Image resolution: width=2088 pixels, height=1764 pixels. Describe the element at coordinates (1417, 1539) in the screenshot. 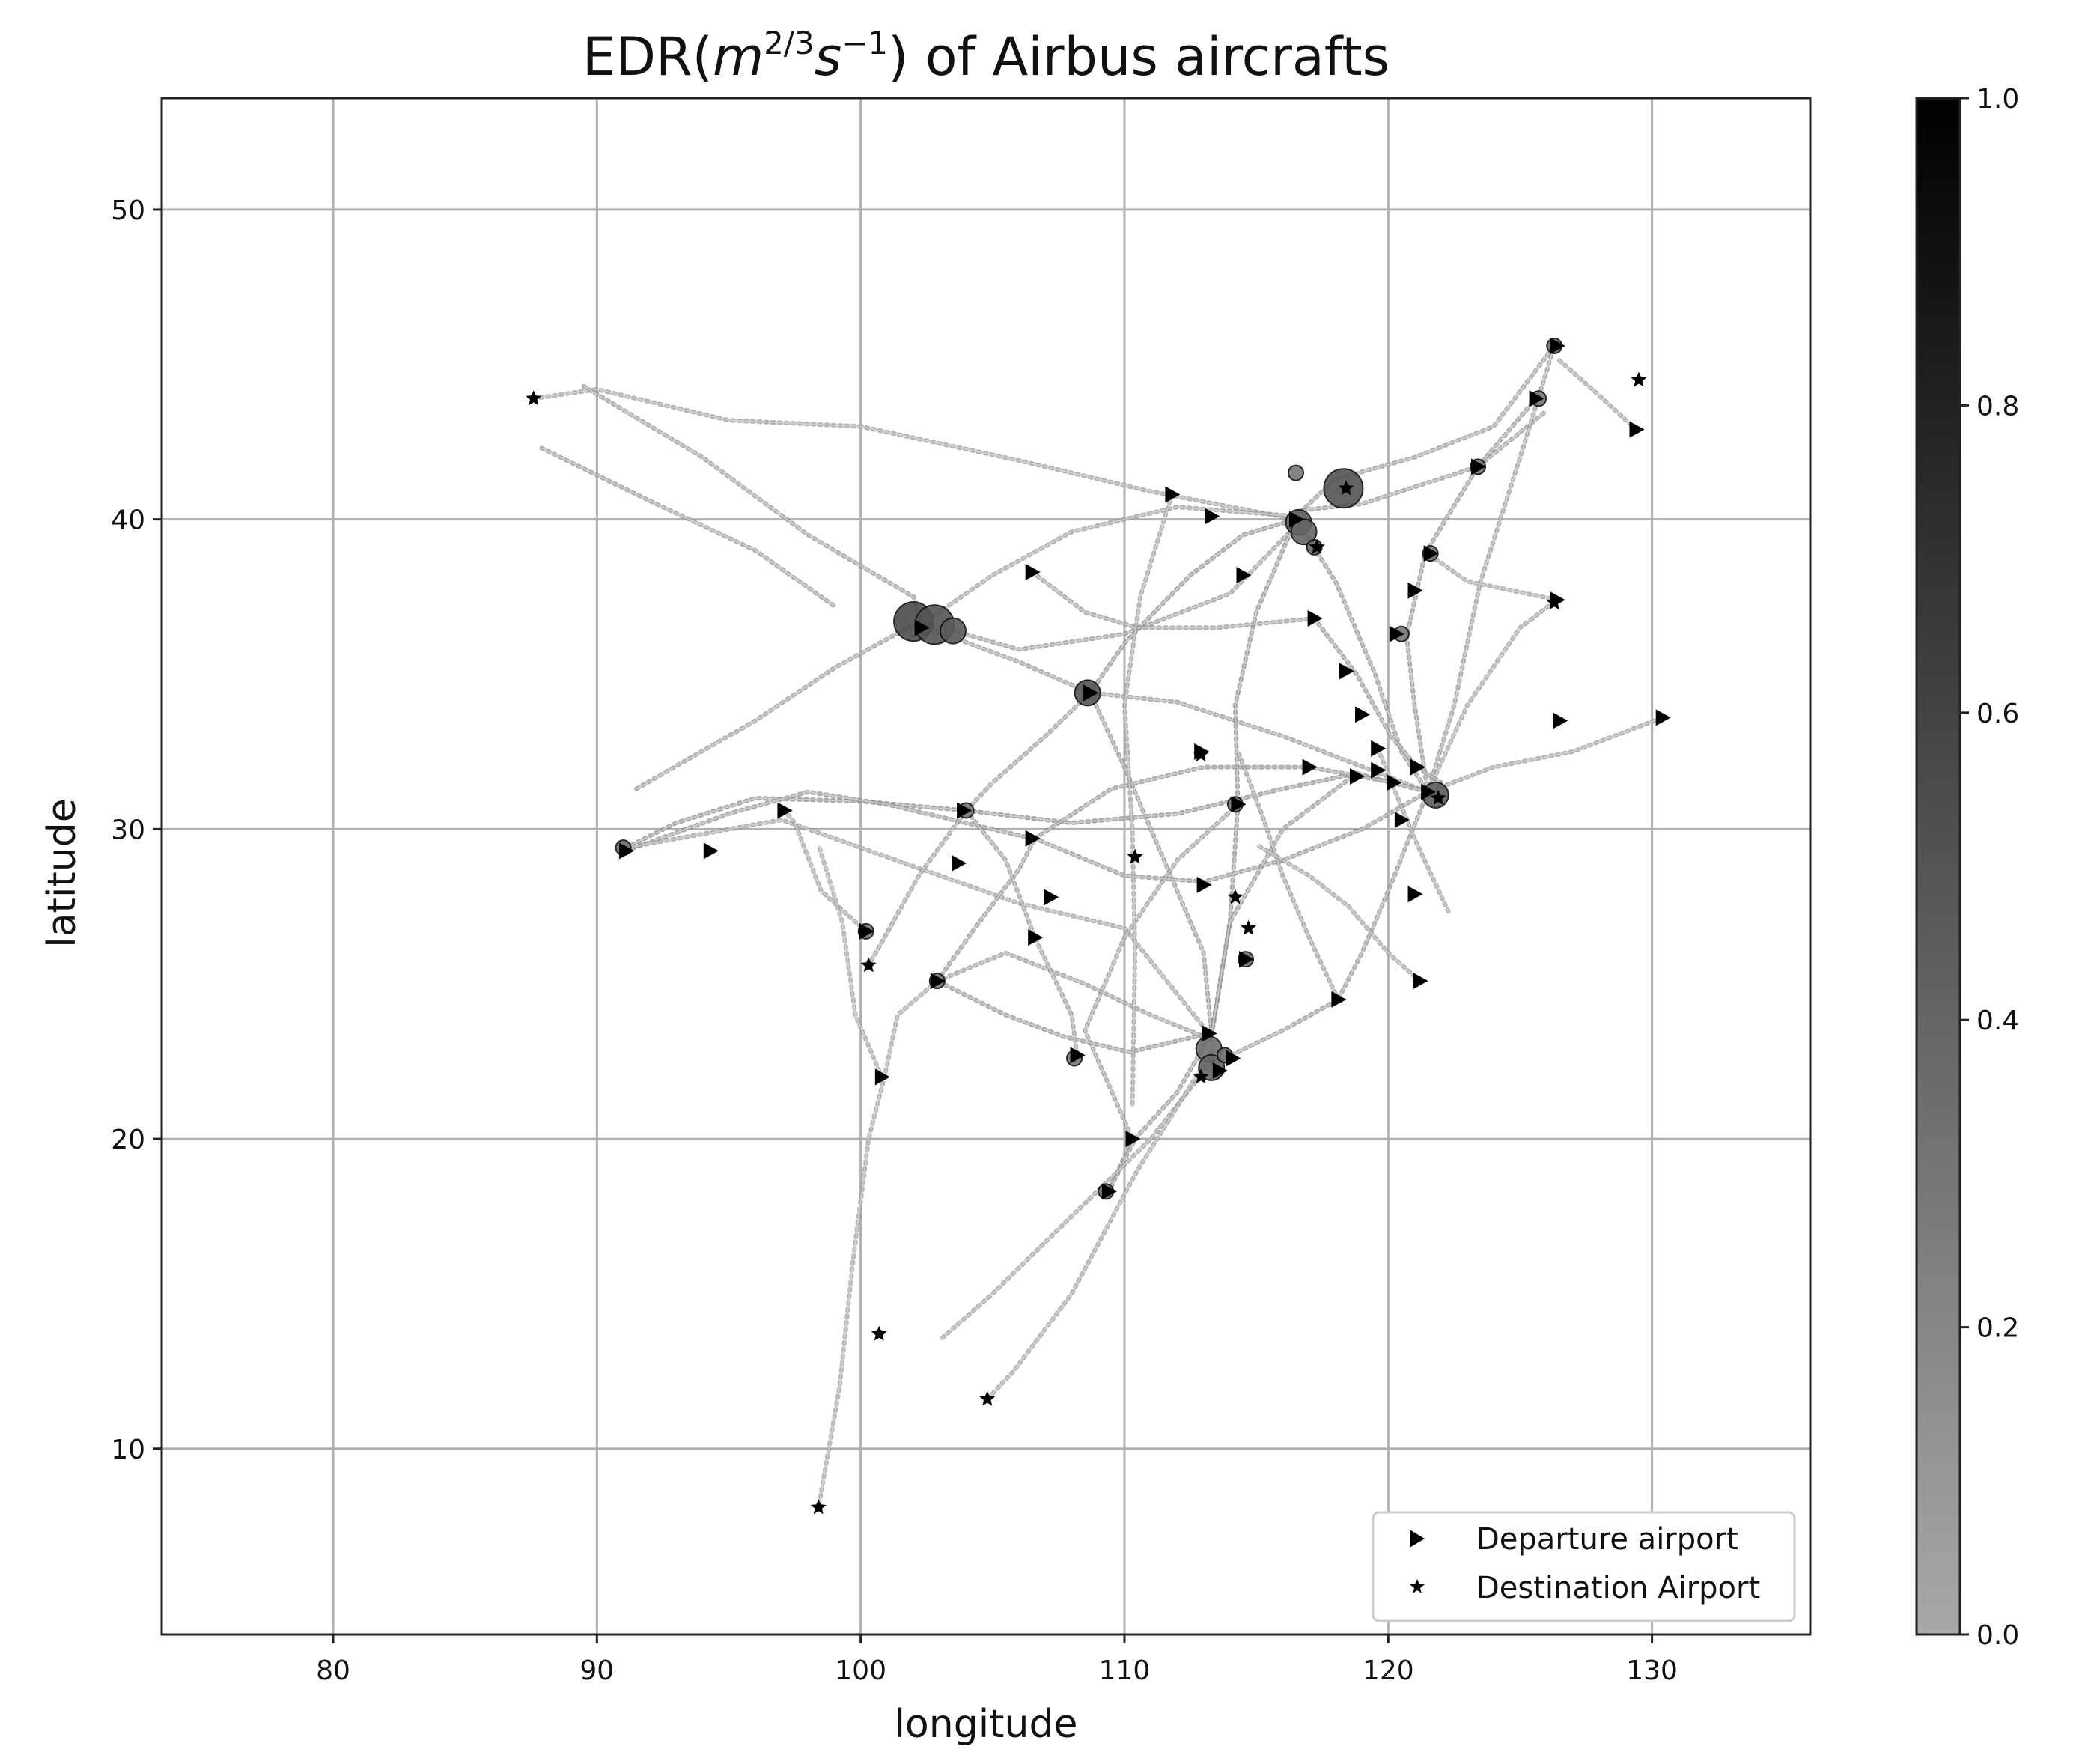

I see `legend-departure-marker` at that location.